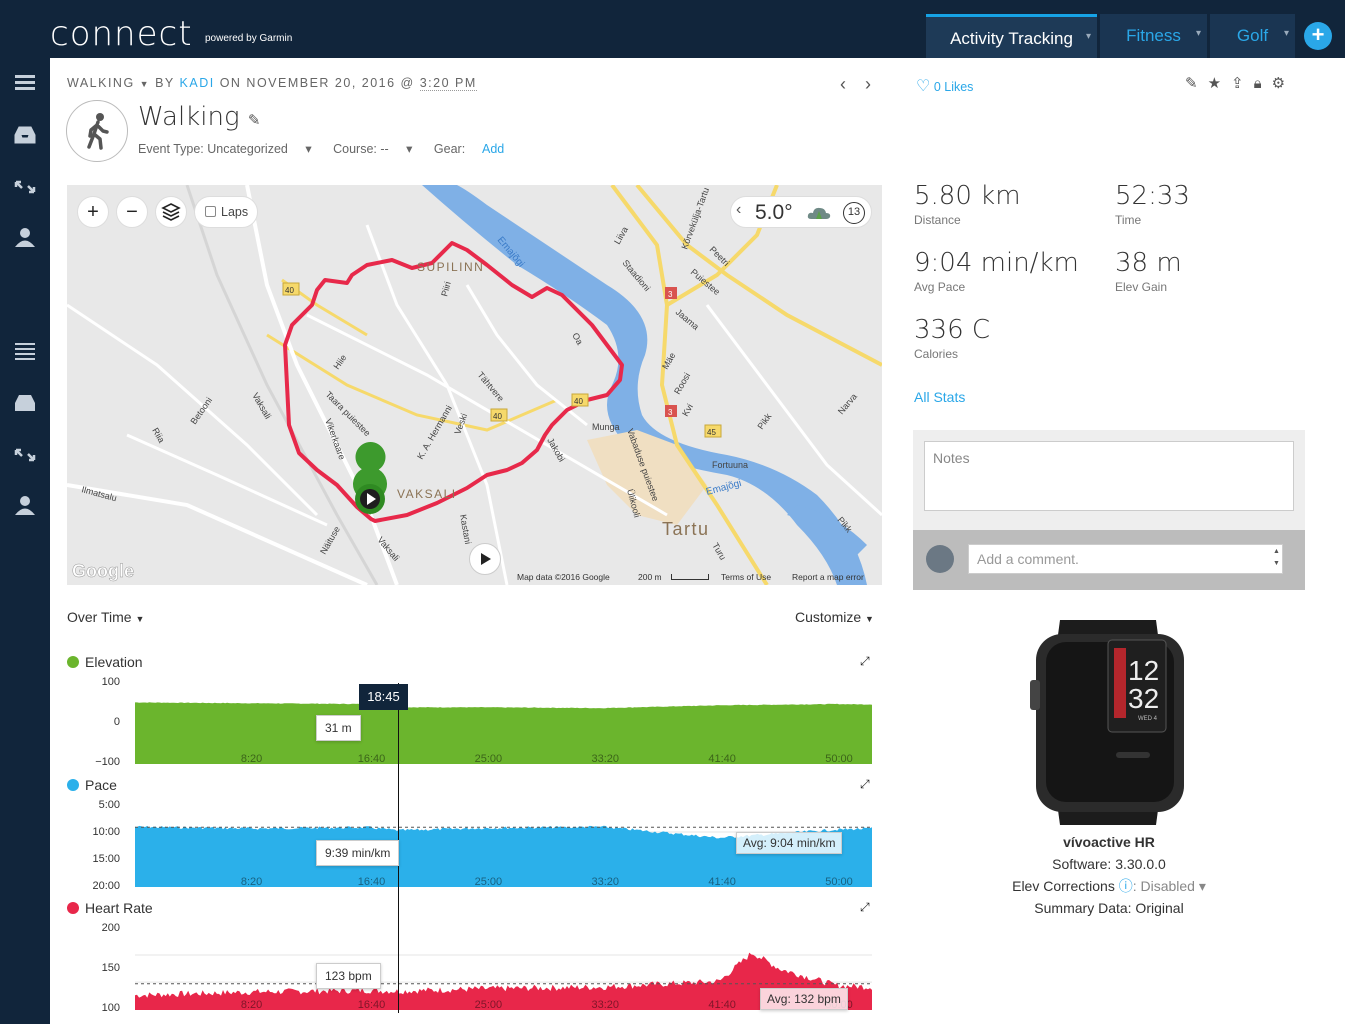 This screenshot has width=1345, height=1024. Describe the element at coordinates (834, 617) in the screenshot. I see `customize-dropdown: Customize ▼` at that location.